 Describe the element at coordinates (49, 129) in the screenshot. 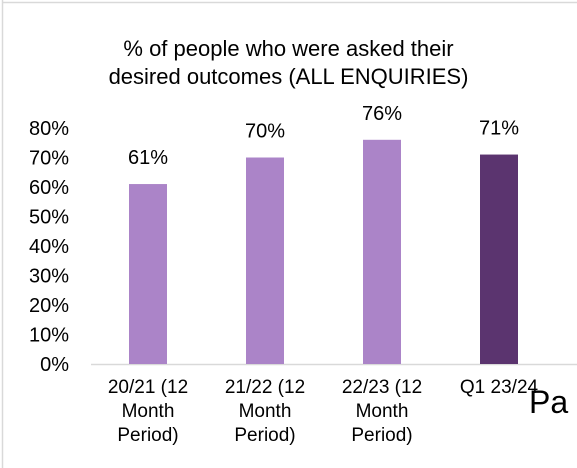

I see `y-tick-label: 80%` at that location.